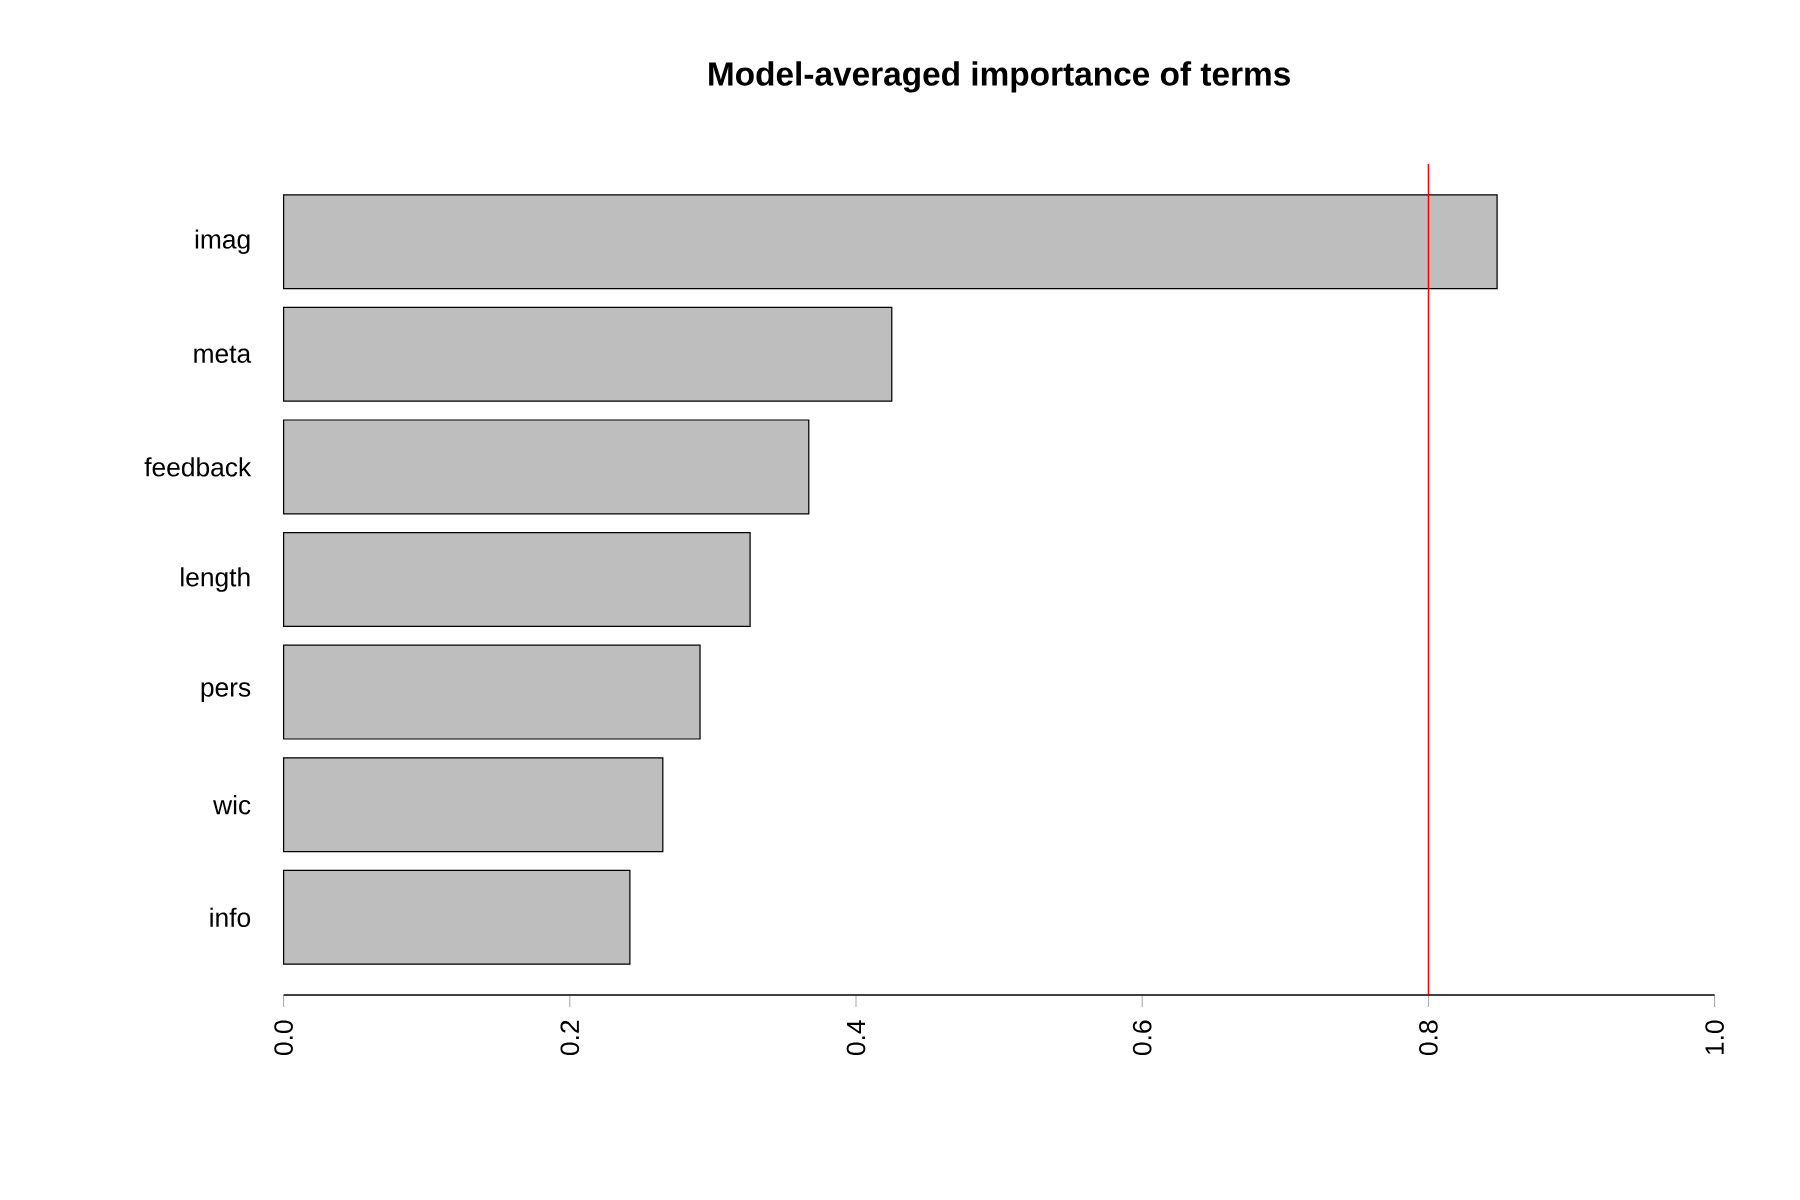  Describe the element at coordinates (283, 1038) in the screenshot. I see `x-tick-label: 0.0` at that location.